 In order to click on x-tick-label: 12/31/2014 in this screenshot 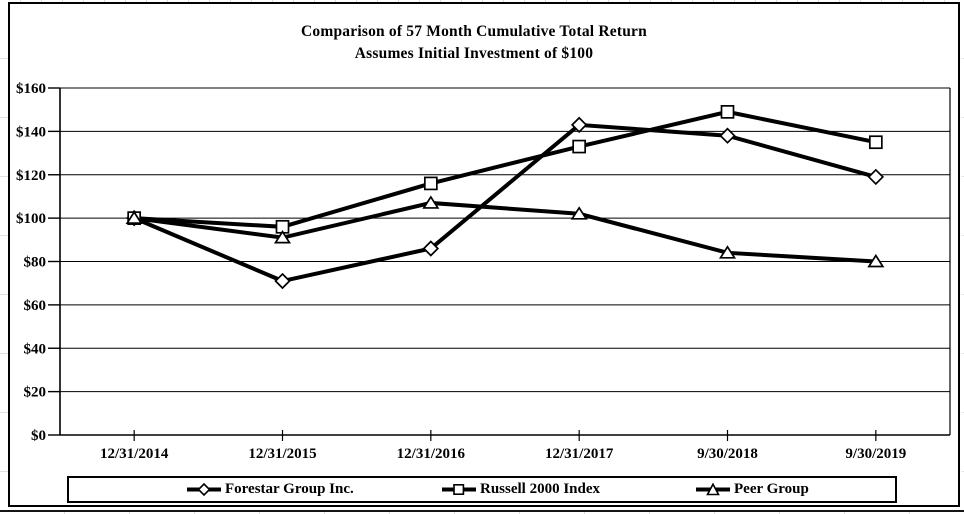, I will do `click(134, 454)`.